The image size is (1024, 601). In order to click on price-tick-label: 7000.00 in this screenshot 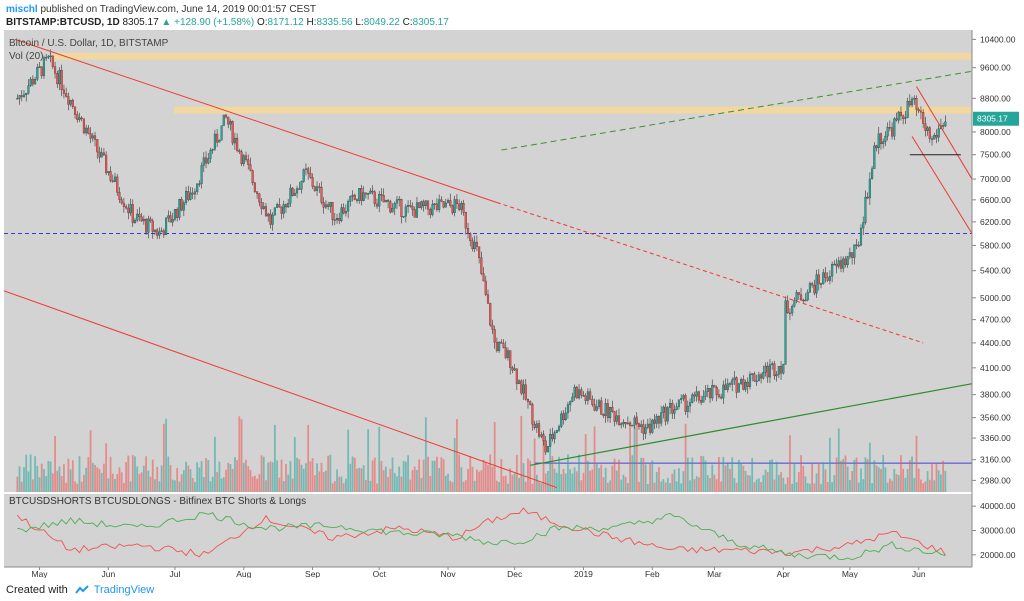, I will do `click(995, 179)`.